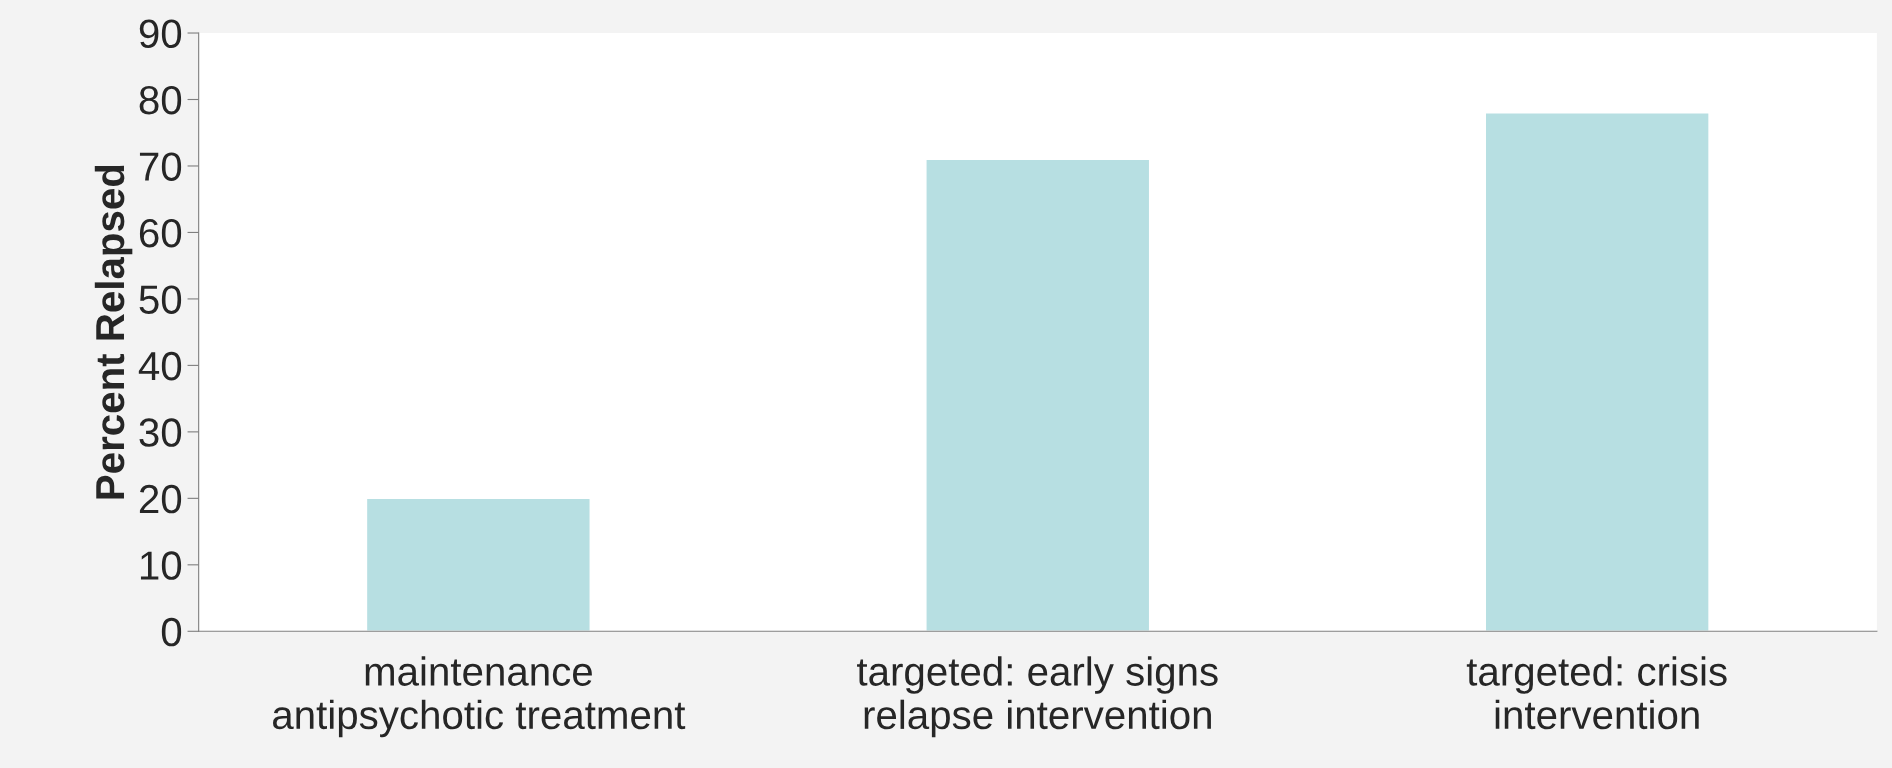 Image resolution: width=1892 pixels, height=768 pixels. Describe the element at coordinates (171, 632) in the screenshot. I see `y-tick-label: 0` at that location.